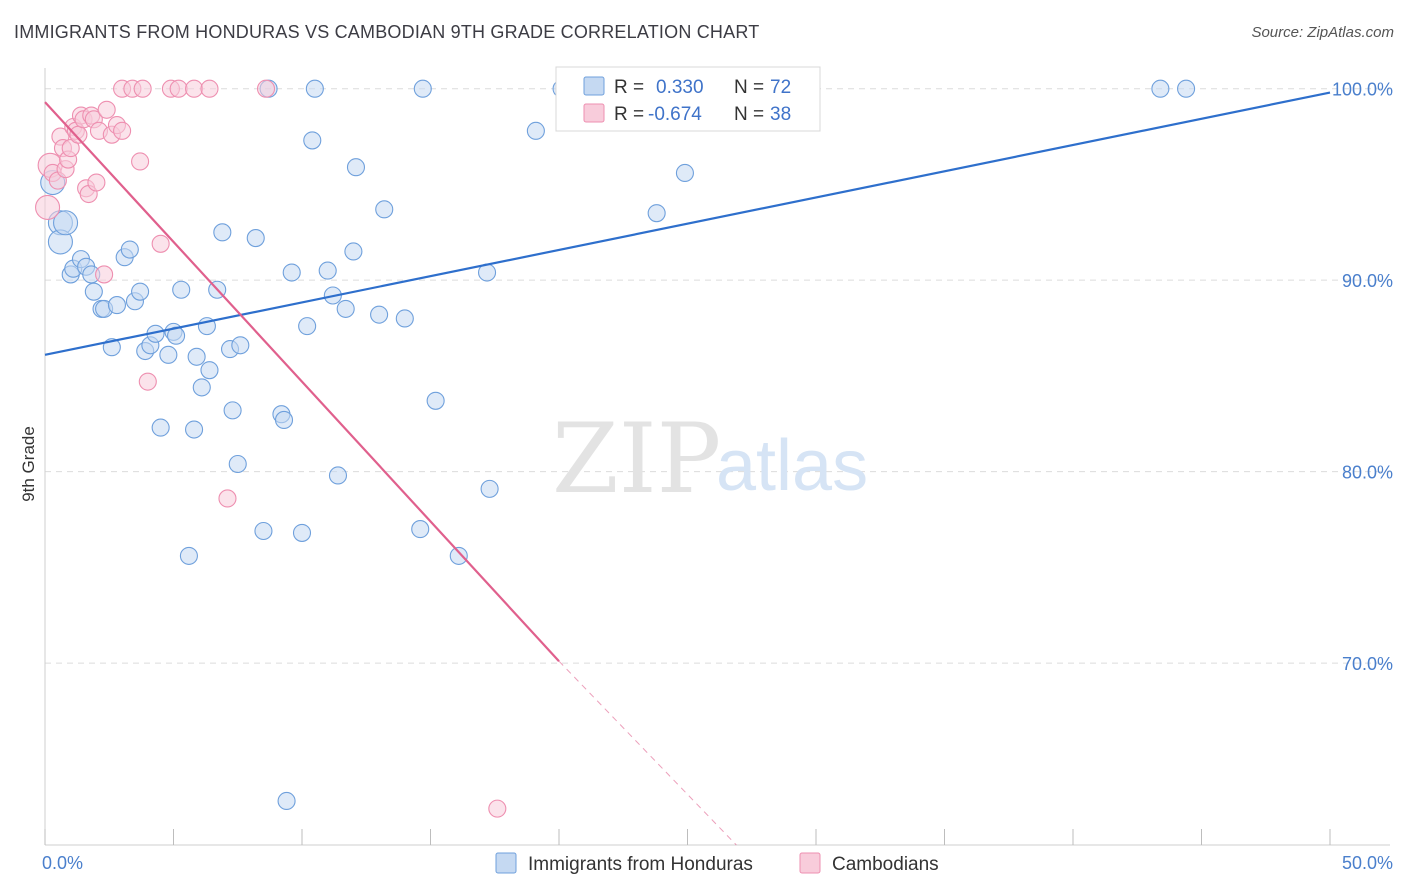 The width and height of the screenshot is (1406, 892). Describe the element at coordinates (629, 87) in the screenshot. I see `legend-r-label-1: R =` at that location.